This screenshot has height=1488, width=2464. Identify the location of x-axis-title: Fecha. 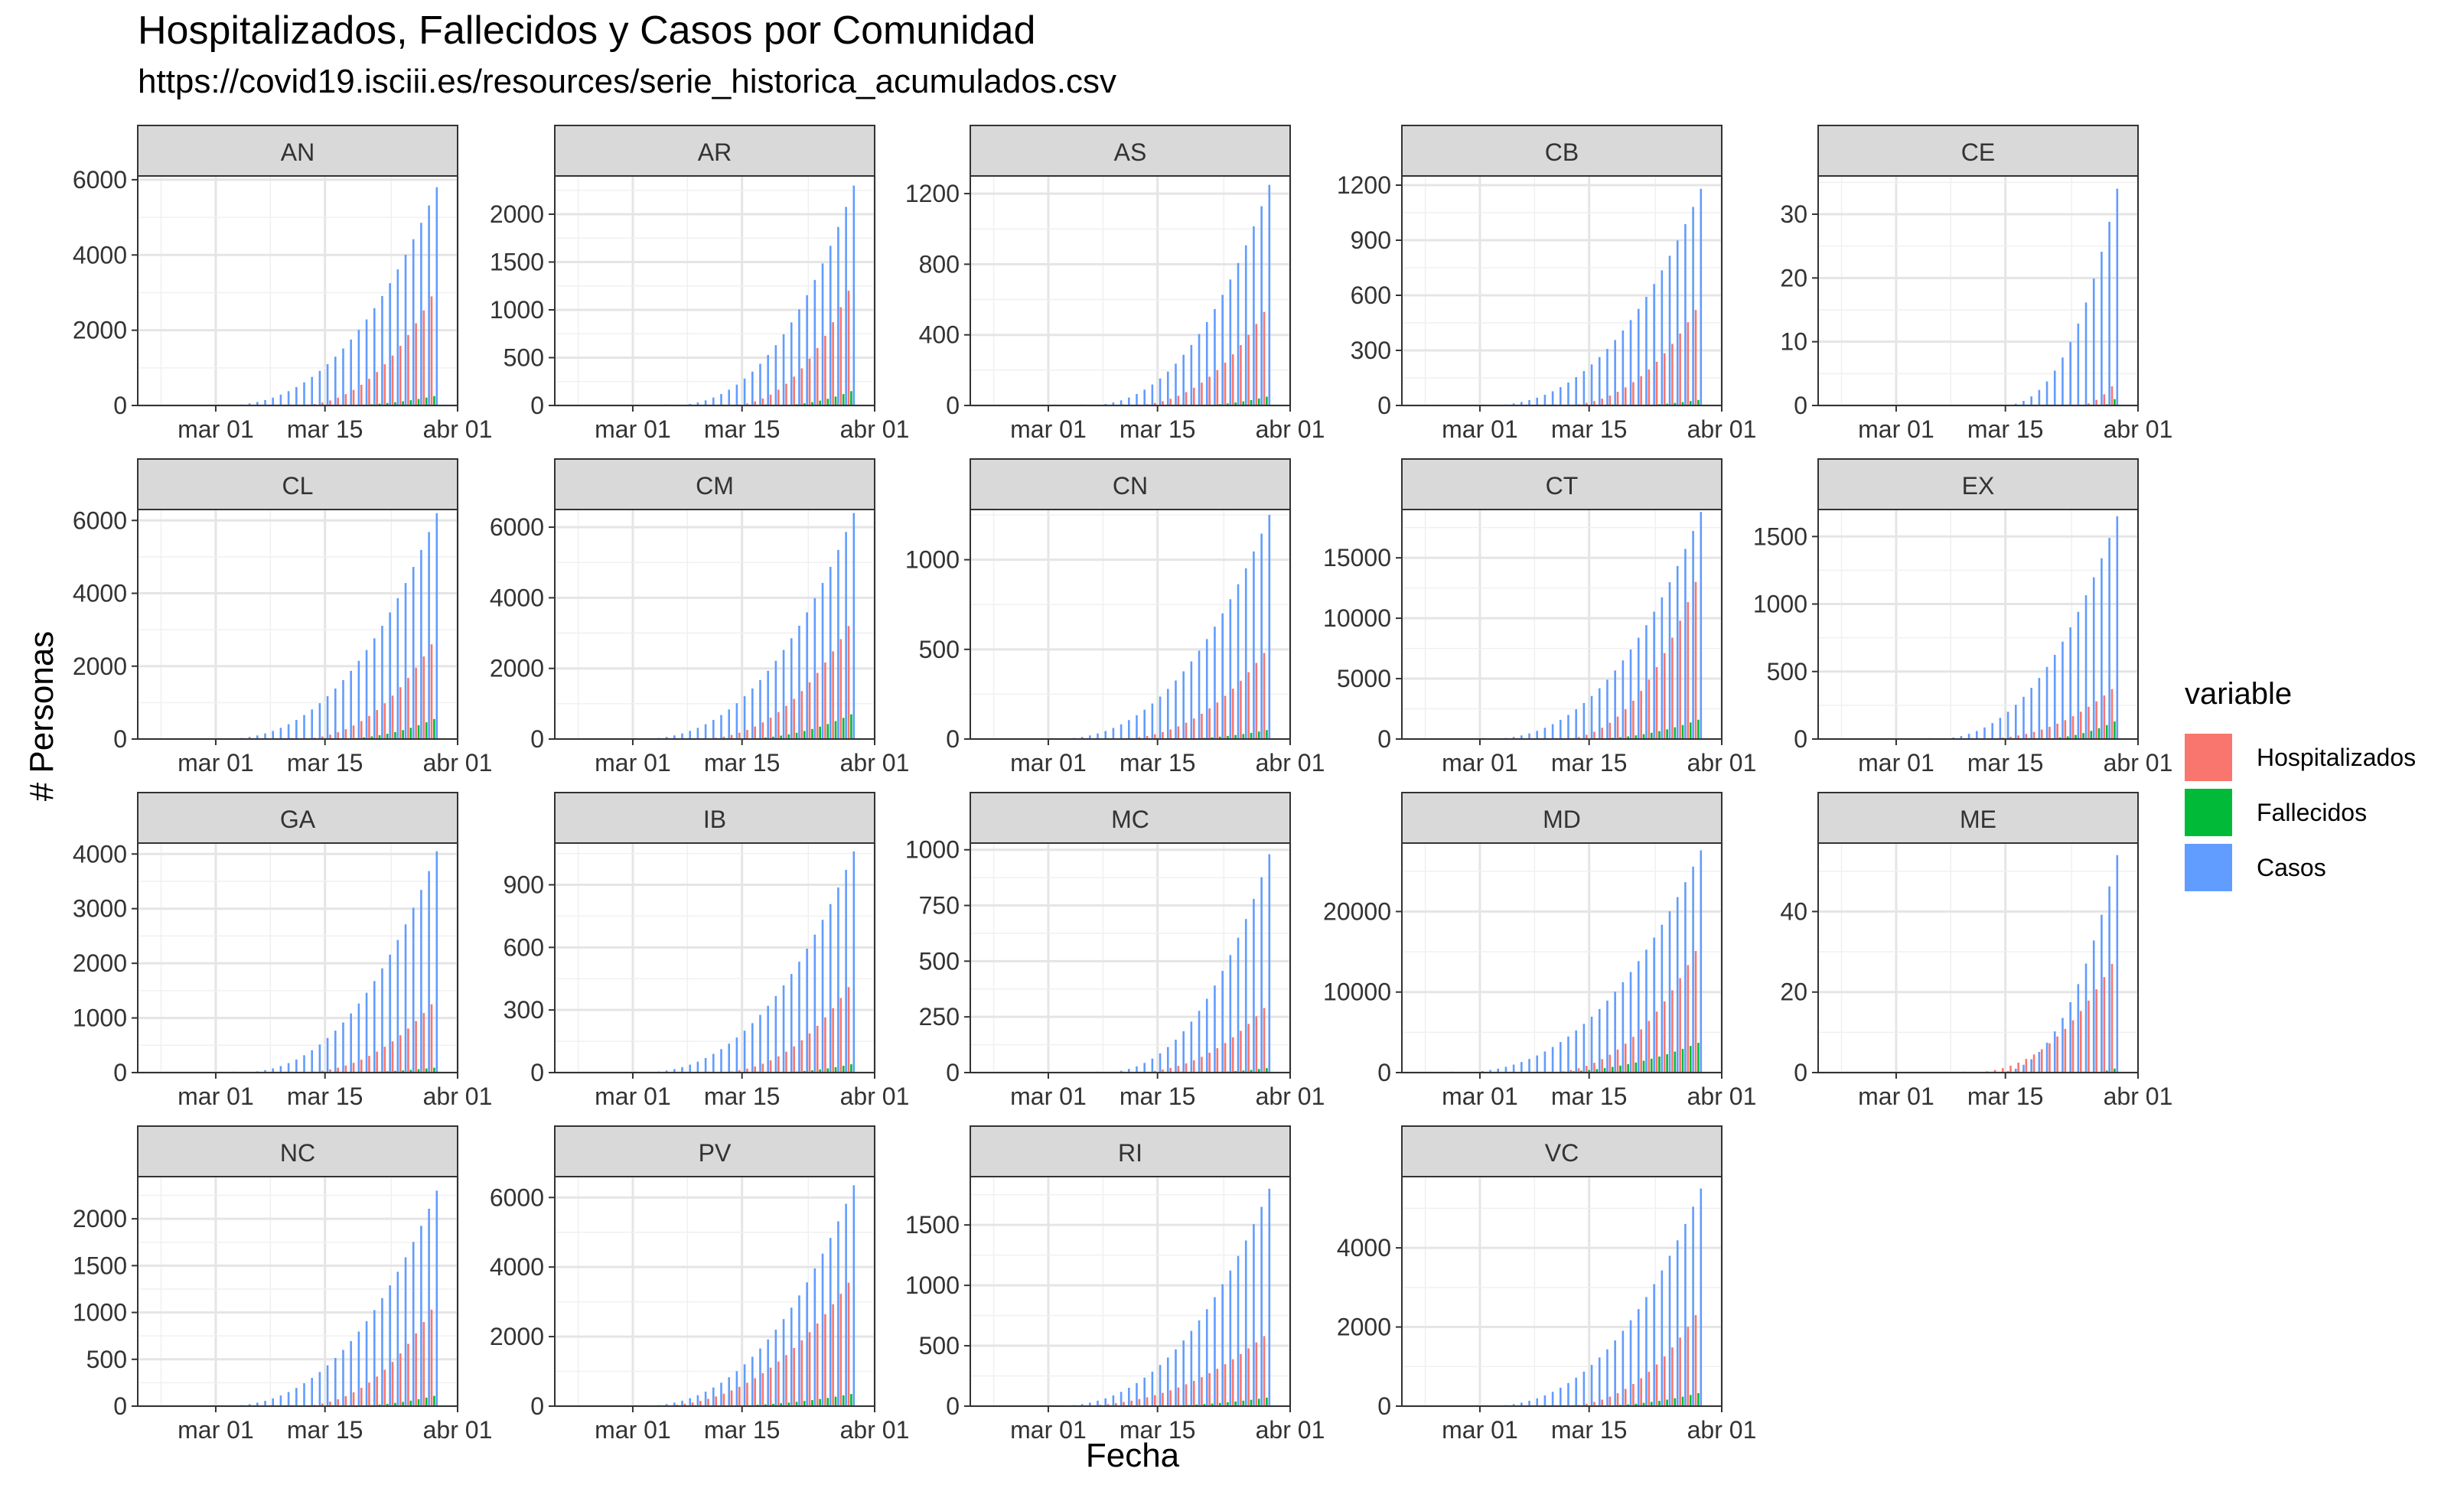
(1132, 1455).